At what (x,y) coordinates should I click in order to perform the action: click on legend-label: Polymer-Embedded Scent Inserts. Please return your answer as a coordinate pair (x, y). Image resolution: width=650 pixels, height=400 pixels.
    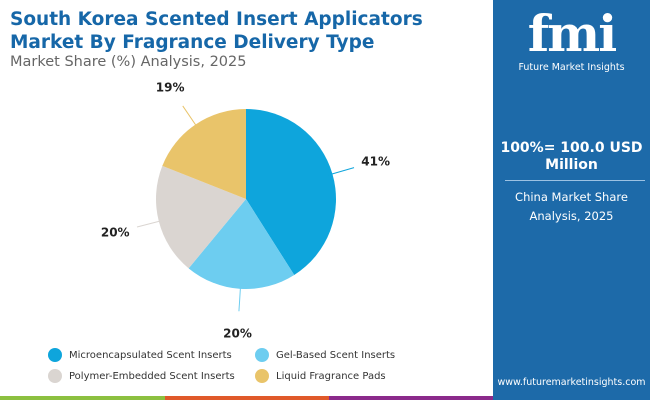
    Looking at the image, I should click on (152, 376).